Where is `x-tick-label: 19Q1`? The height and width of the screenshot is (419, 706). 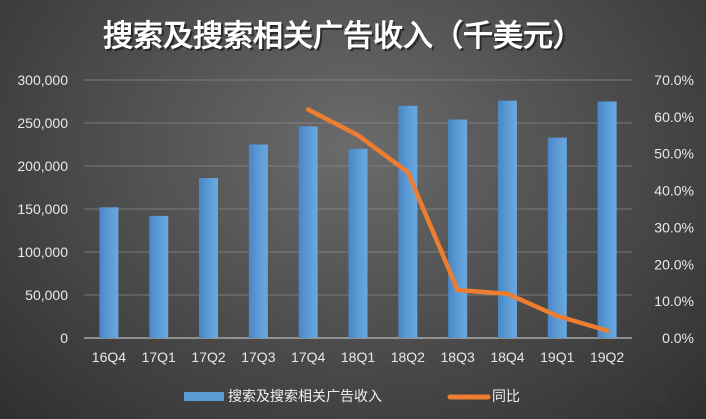 x-tick-label: 19Q1 is located at coordinates (557, 357).